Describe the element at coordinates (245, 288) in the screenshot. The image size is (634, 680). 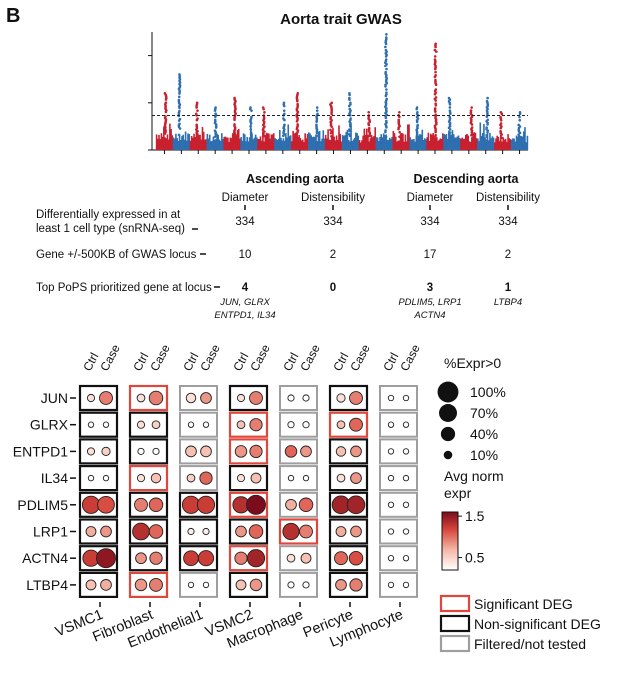
I see `table-cell: 4` at that location.